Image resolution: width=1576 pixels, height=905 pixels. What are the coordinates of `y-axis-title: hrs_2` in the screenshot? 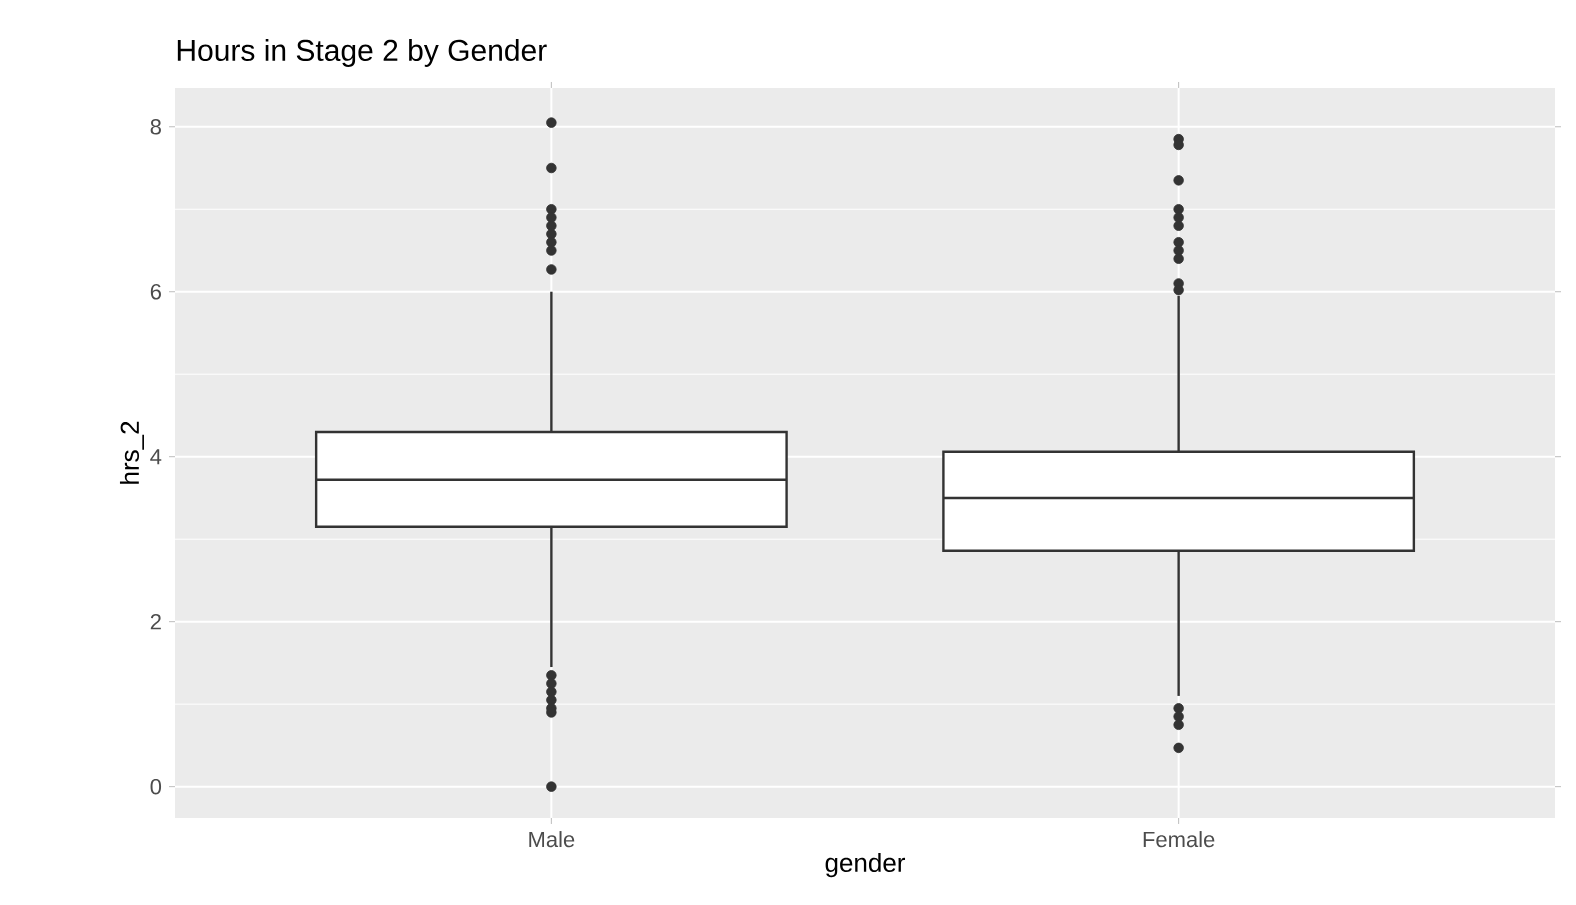 It's located at (131, 452).